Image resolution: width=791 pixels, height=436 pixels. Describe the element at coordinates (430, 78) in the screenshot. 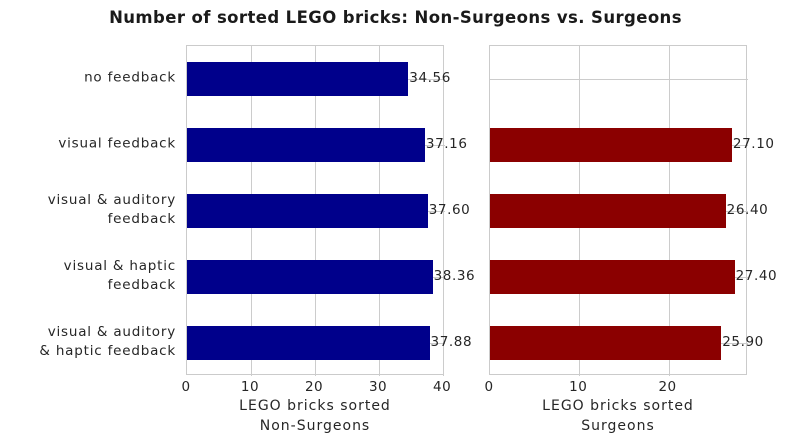

I see `value-label-non-surgeons-0: 34.56` at that location.